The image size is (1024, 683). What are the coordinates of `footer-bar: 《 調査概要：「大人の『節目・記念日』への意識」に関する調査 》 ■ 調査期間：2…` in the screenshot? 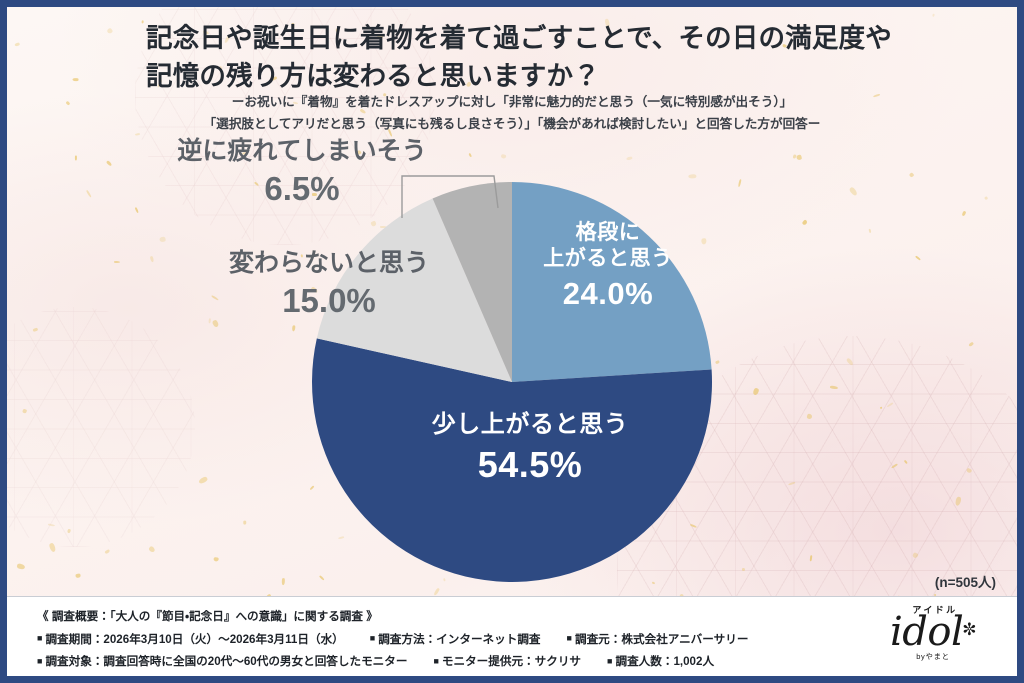 It's located at (512, 636).